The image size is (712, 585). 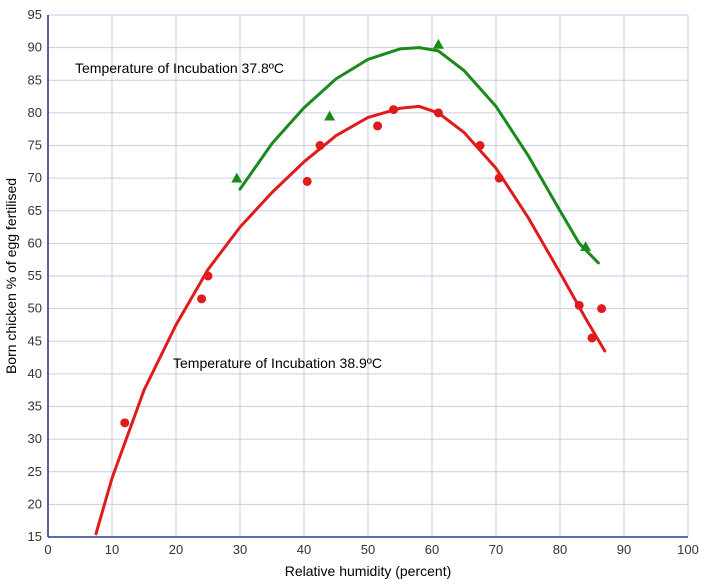 I want to click on y-tick-label: 80, so click(x=35, y=112).